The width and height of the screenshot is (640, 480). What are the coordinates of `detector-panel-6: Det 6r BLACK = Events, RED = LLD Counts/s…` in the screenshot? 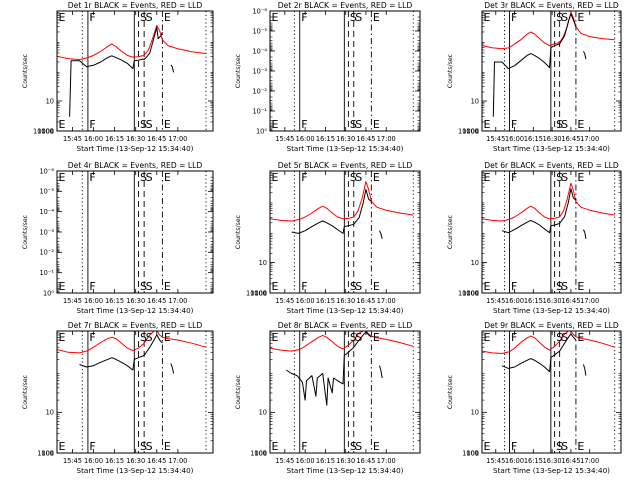 It's located at (534, 238).